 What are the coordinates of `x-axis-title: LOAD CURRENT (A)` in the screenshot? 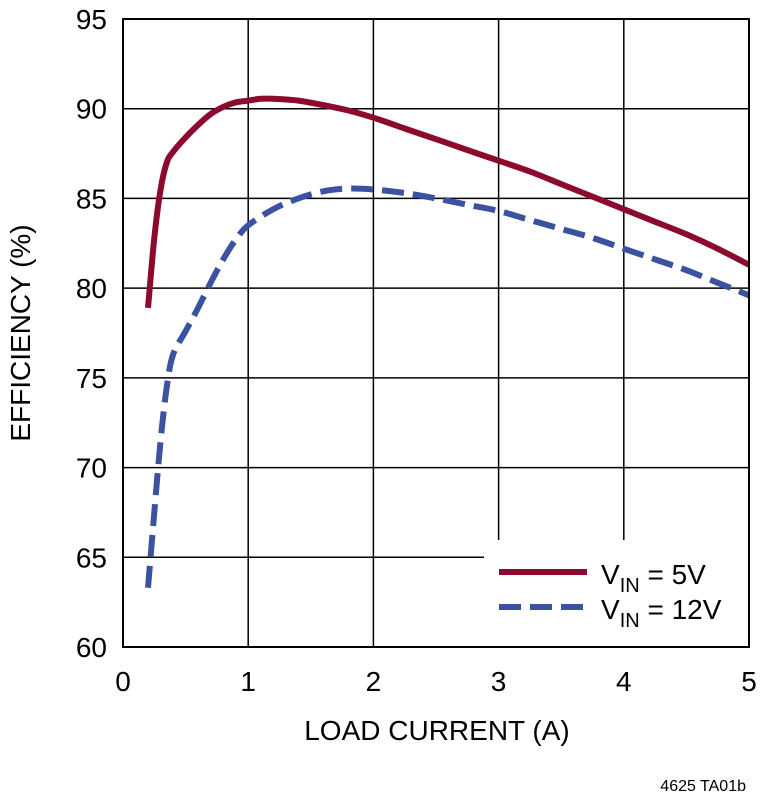 It's located at (437, 730).